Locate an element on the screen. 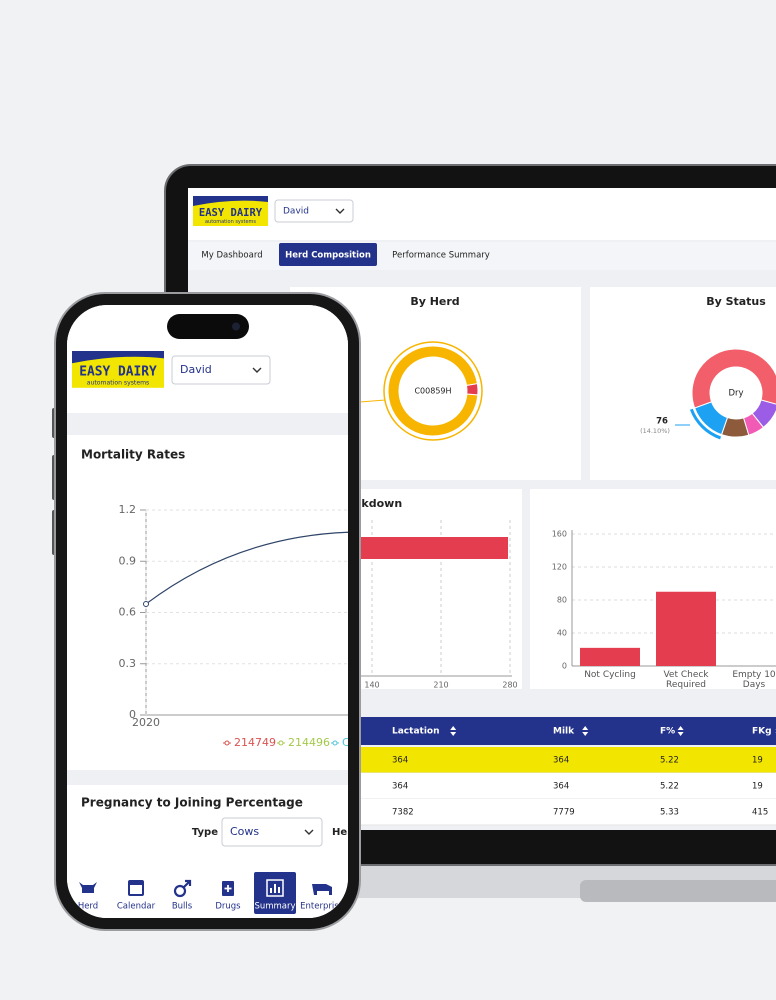  nav-label: Bulls is located at coordinates (182, 907).